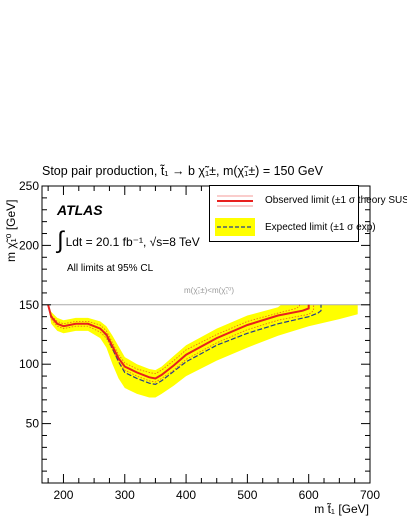 The image size is (407, 527). I want to click on observed-limit-line, so click(178, 342).